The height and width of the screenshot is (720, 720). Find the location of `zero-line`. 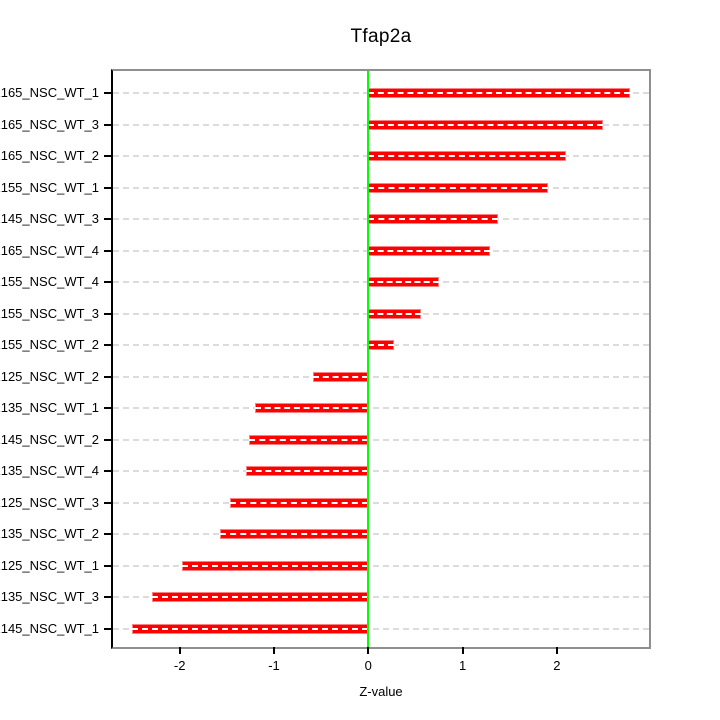

zero-line is located at coordinates (368, 359).